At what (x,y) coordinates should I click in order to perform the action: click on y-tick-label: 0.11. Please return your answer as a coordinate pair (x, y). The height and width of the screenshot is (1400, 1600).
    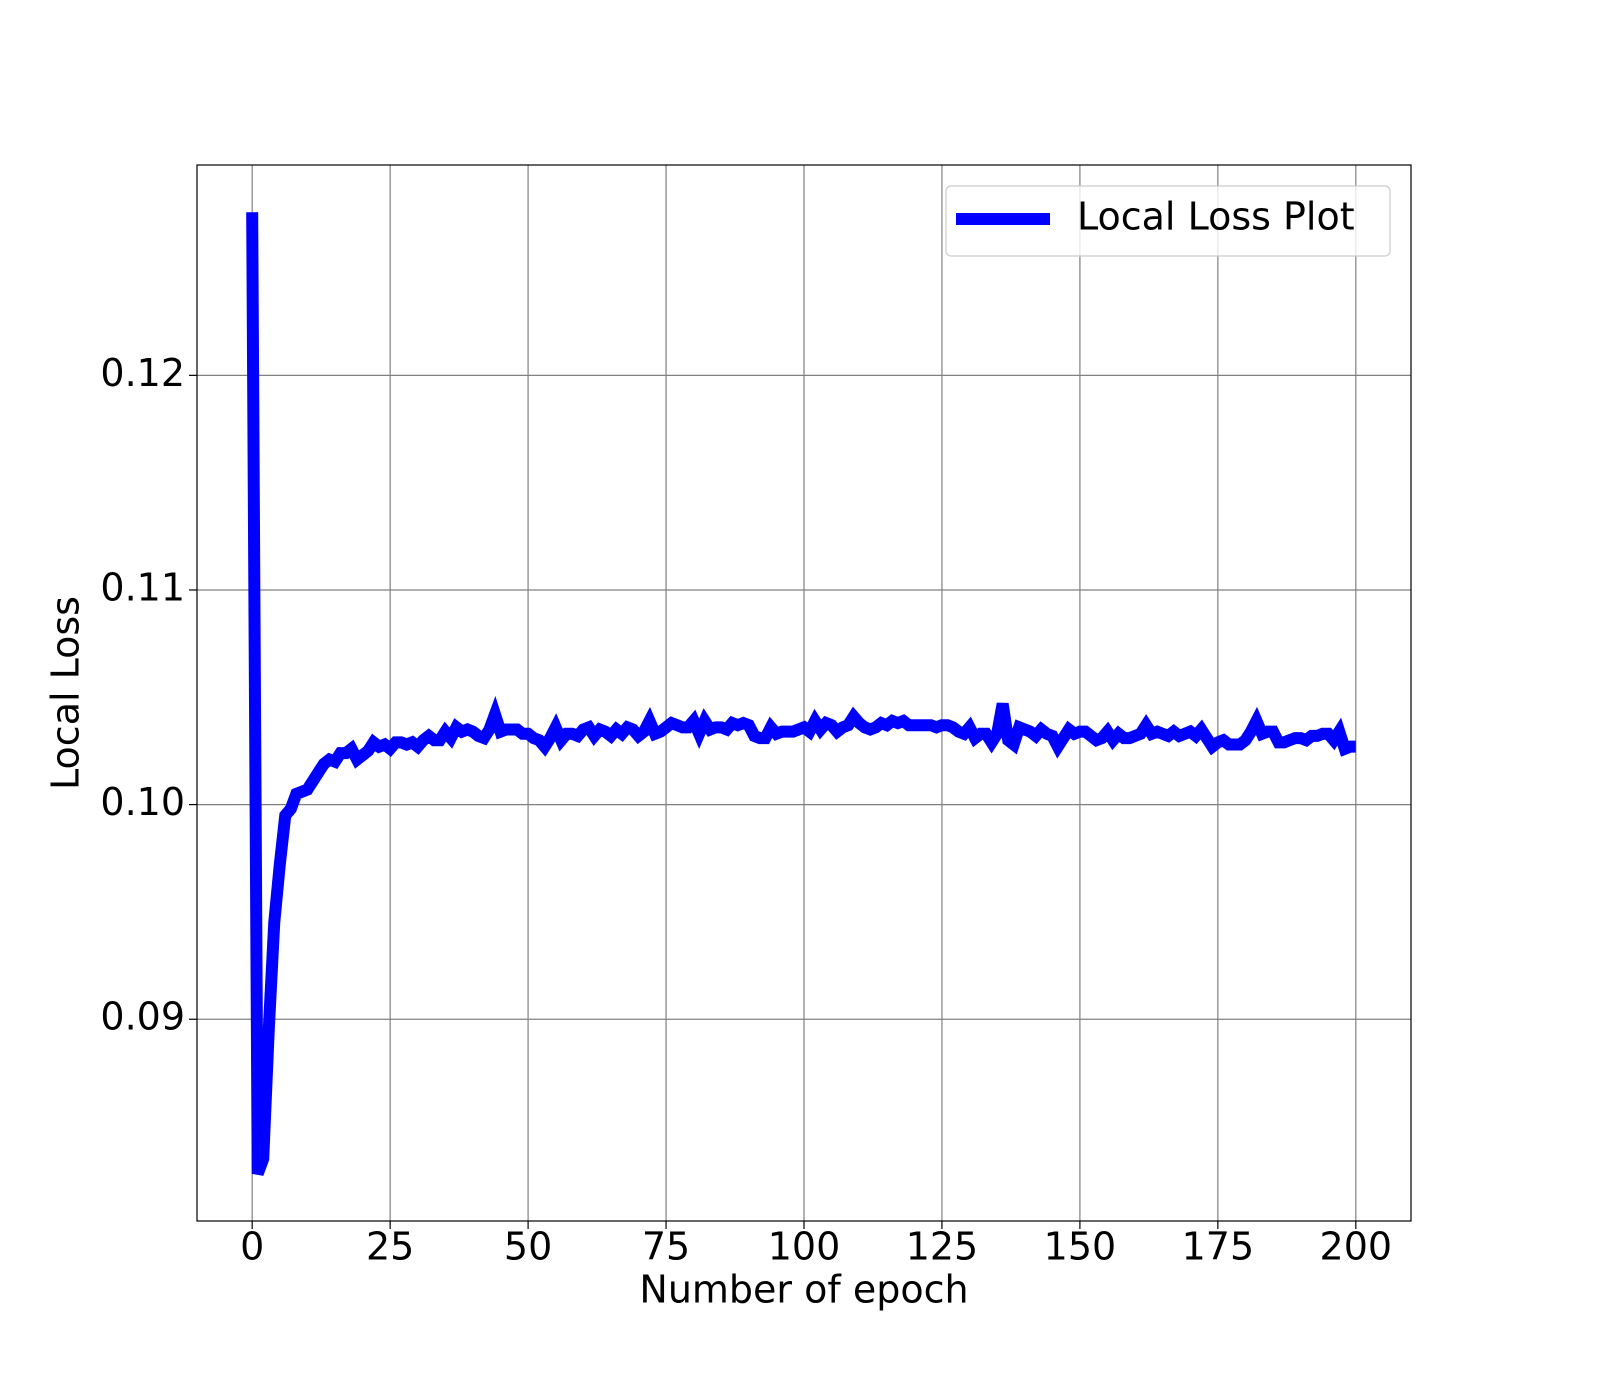
    Looking at the image, I should click on (142, 587).